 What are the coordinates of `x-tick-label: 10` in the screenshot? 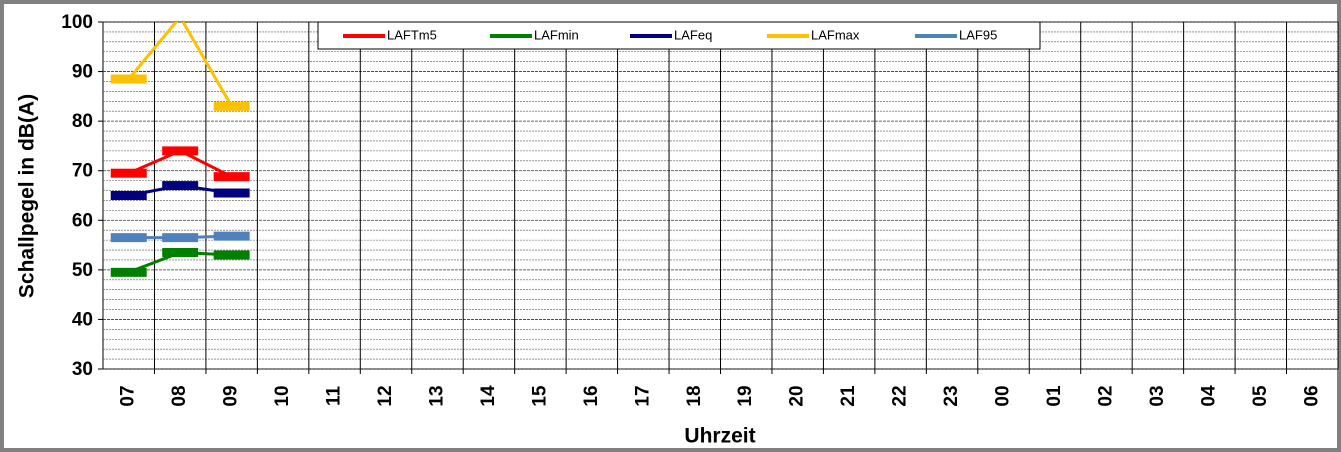 It's located at (282, 395).